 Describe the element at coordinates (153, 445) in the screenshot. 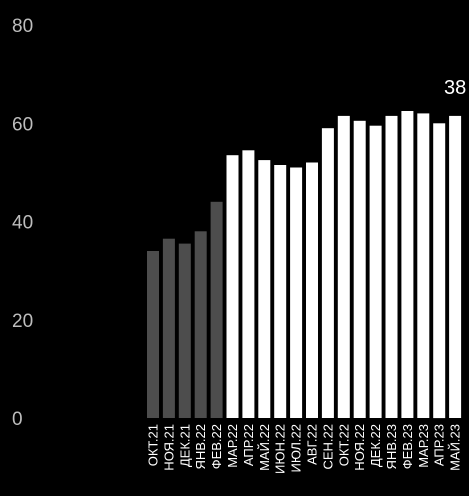

I see `x-tick-label: ОКТ.21` at that location.